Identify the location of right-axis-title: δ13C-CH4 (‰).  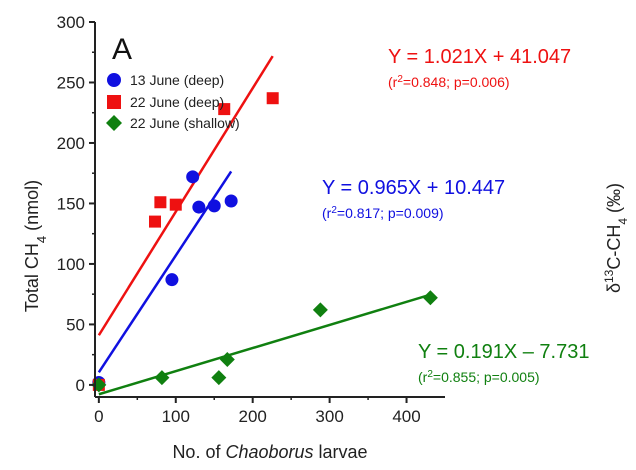
(616, 238).